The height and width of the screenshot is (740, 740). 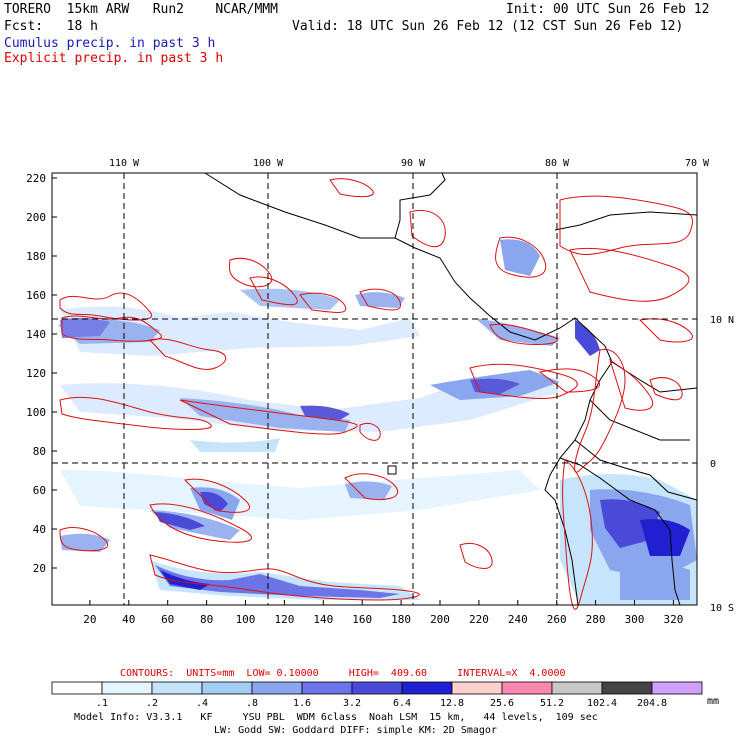 I want to click on x-tick-label: 100, so click(x=246, y=619).